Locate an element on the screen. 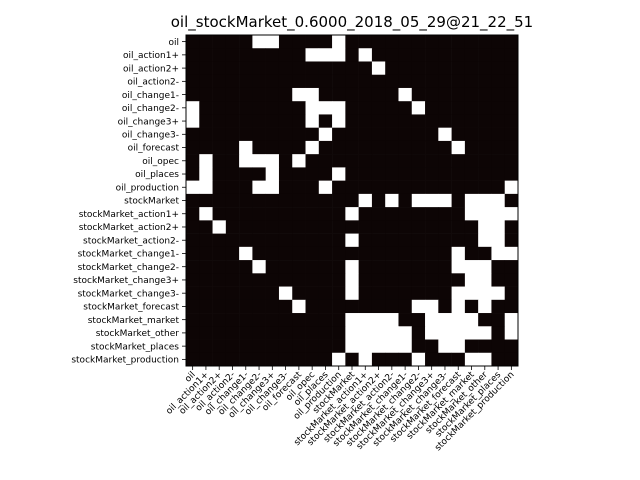  y-tick-label: stockMarket_change1- is located at coordinates (128, 255).